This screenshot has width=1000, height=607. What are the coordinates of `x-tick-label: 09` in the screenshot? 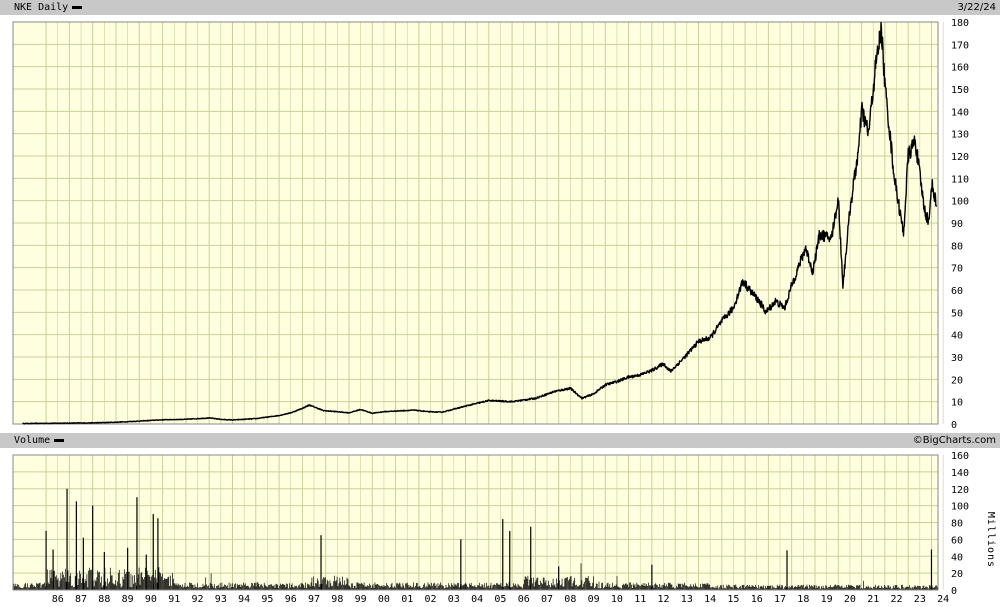 It's located at (594, 599).